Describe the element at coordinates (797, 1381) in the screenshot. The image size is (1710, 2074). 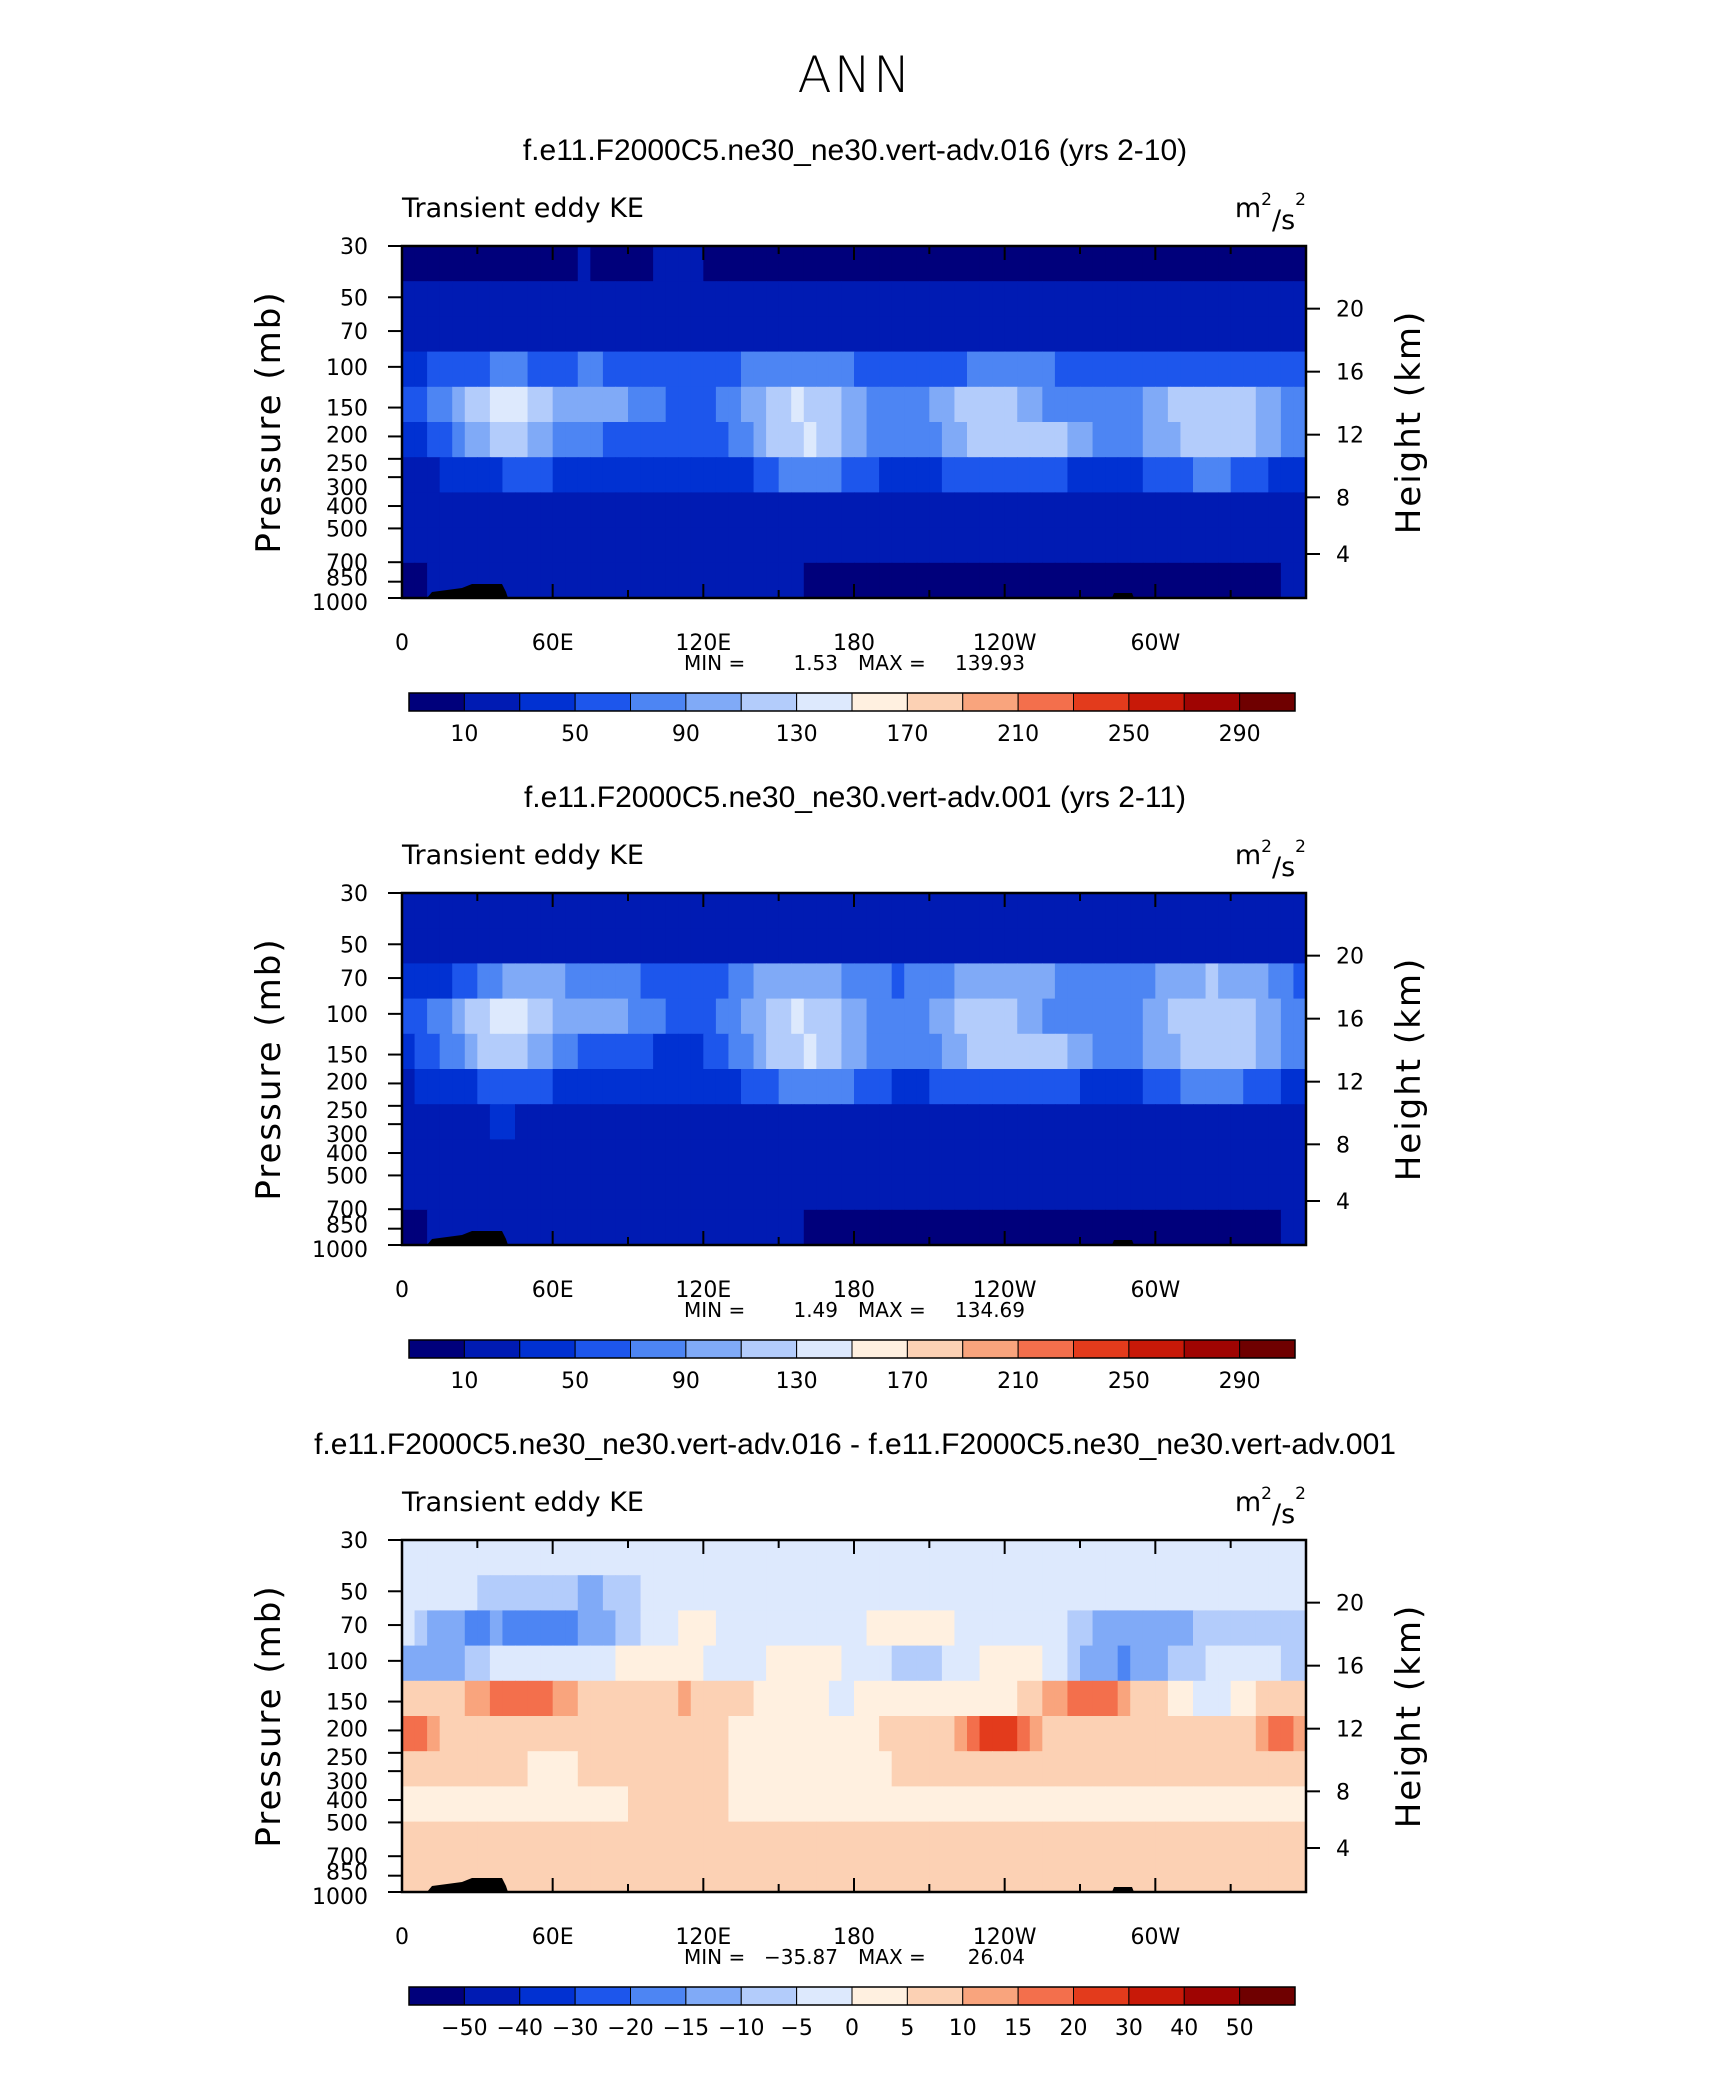
I see `colorbar-label: 130` at that location.